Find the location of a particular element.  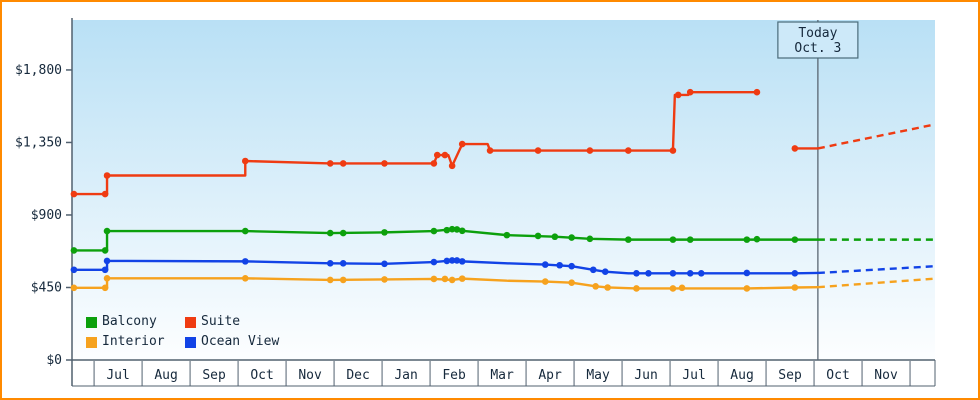

month-label: Aug is located at coordinates (165, 375).